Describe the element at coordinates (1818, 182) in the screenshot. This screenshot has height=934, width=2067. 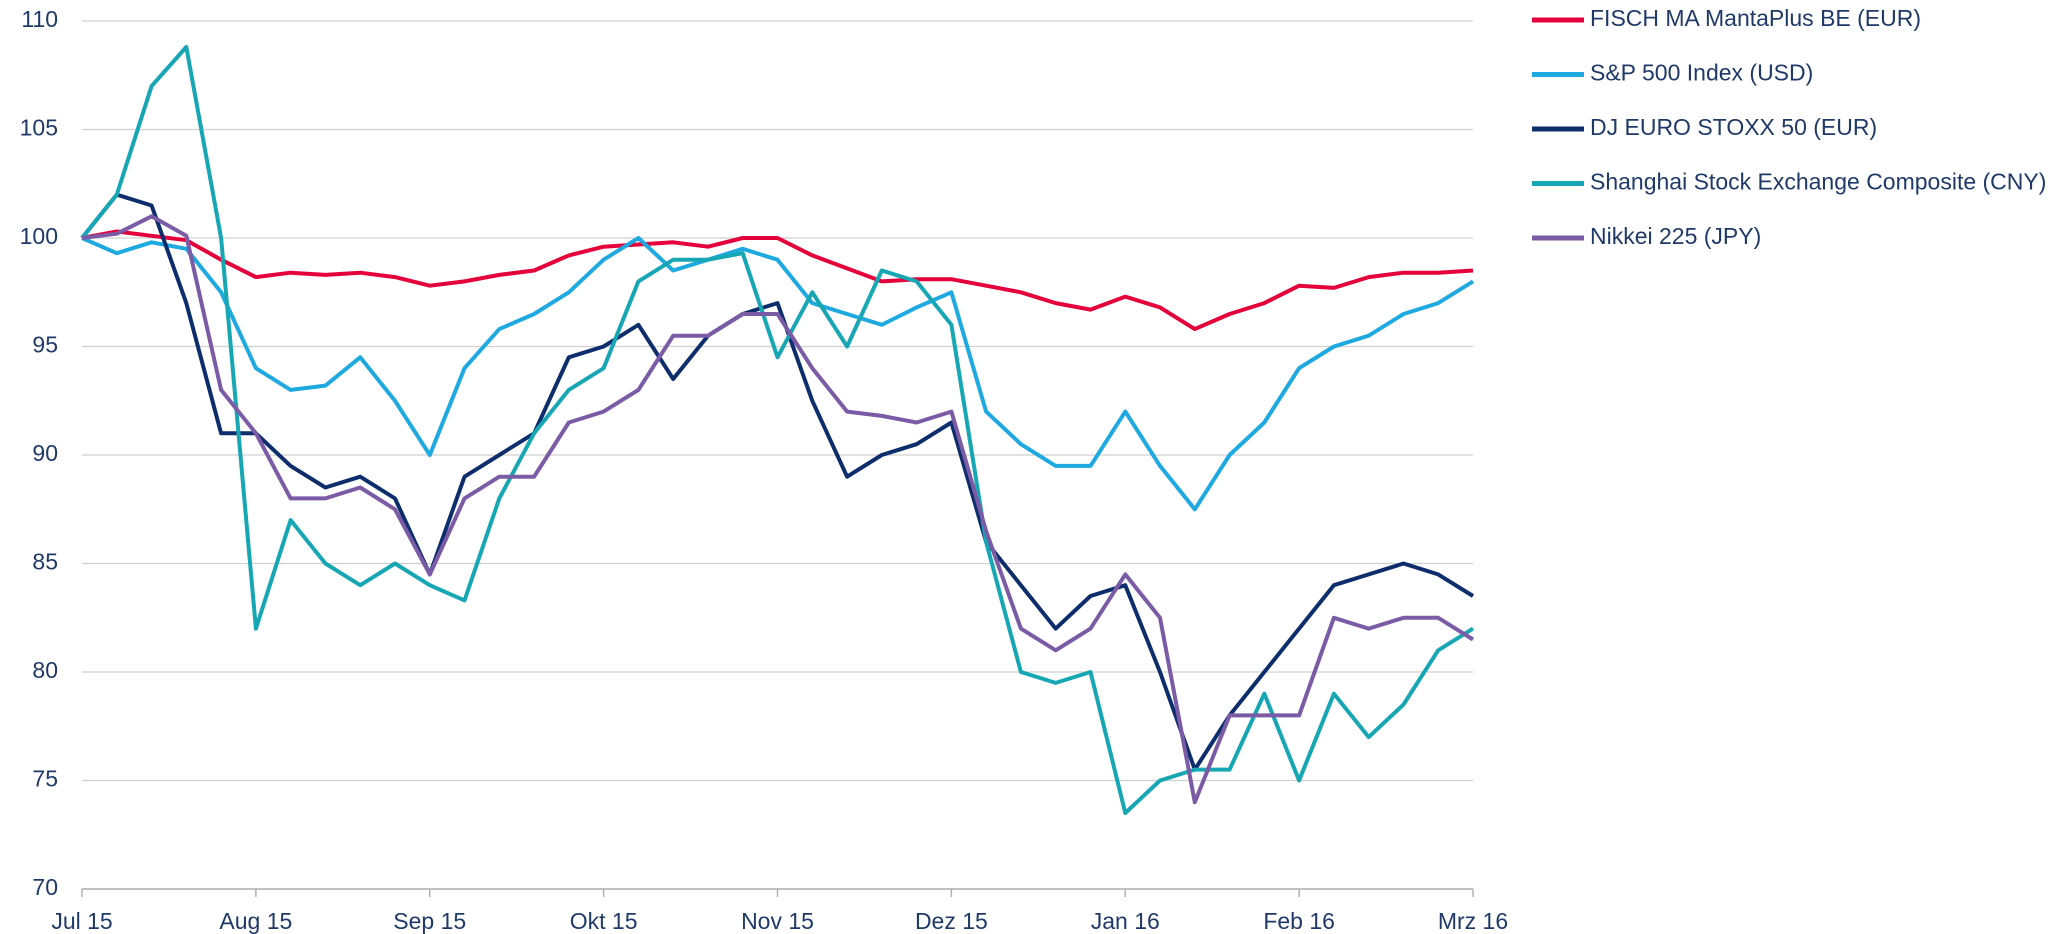
I see `legend-label: Shanghai Stock Exchange Composite (CNY)` at that location.